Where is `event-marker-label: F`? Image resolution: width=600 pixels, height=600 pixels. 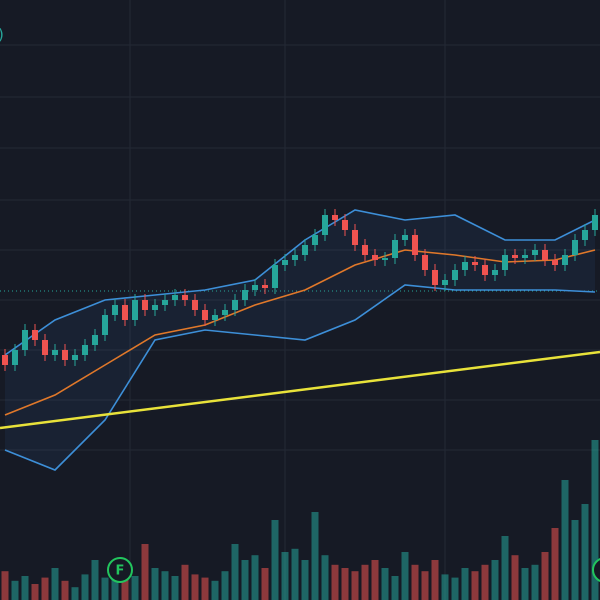 event-marker-label: F is located at coordinates (120, 571).